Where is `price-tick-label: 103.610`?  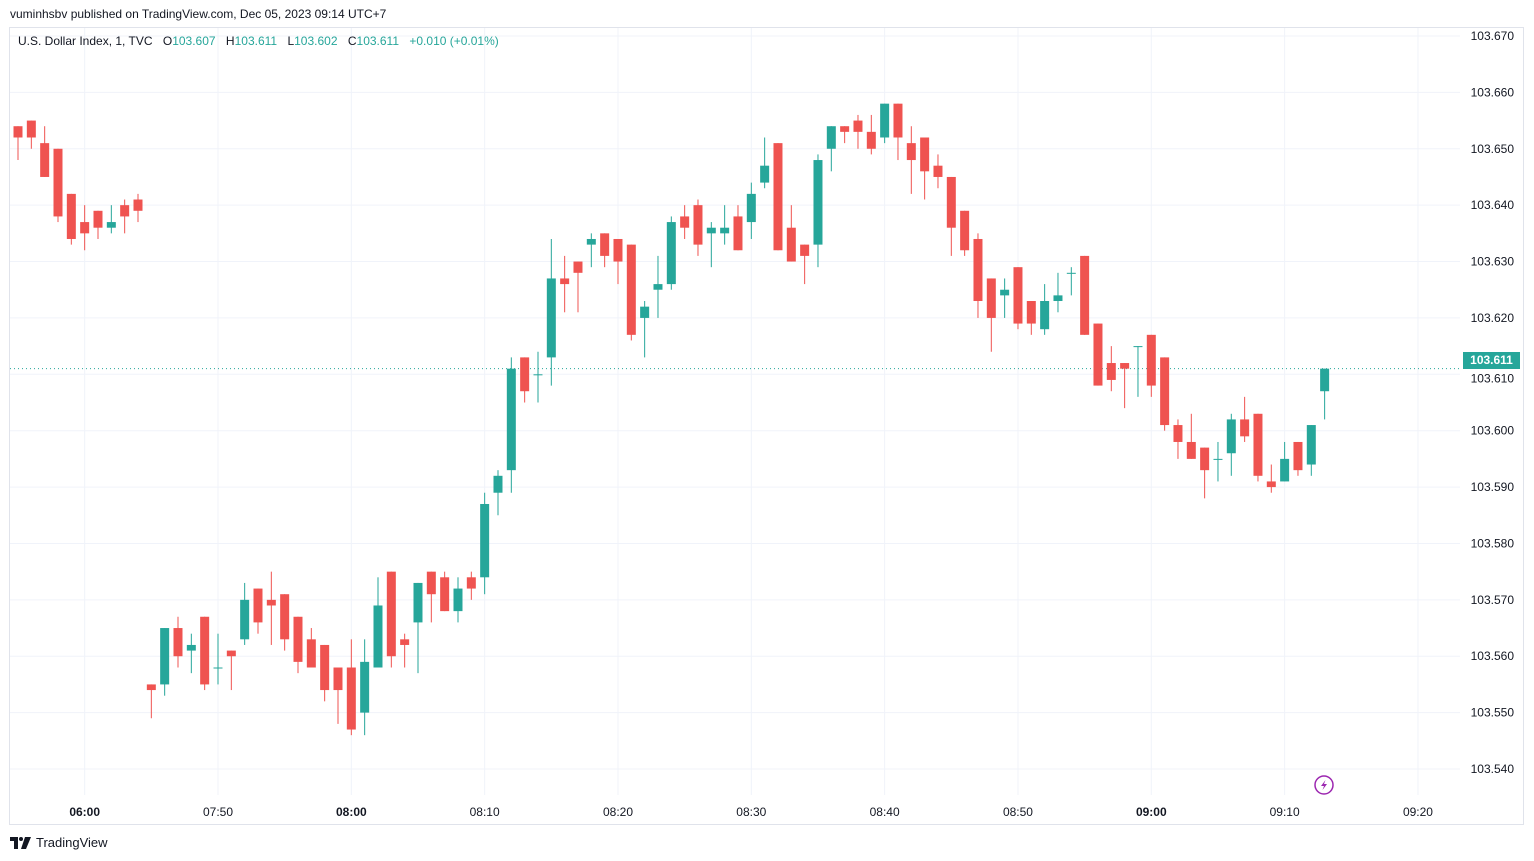 price-tick-label: 103.610 is located at coordinates (1493, 379).